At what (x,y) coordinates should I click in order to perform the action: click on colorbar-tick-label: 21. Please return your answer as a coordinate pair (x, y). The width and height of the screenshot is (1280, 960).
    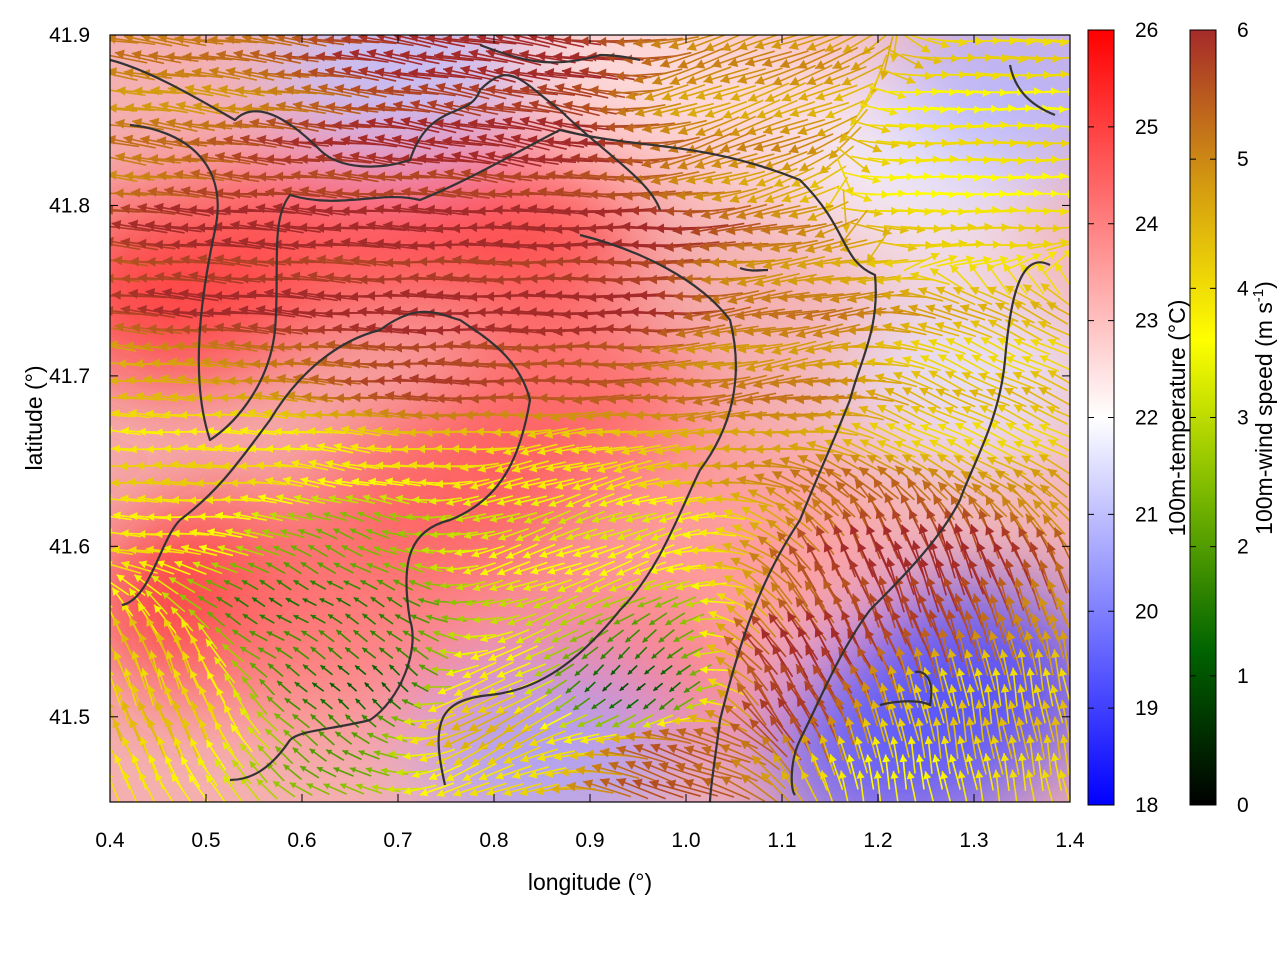
    Looking at the image, I should click on (1146, 514).